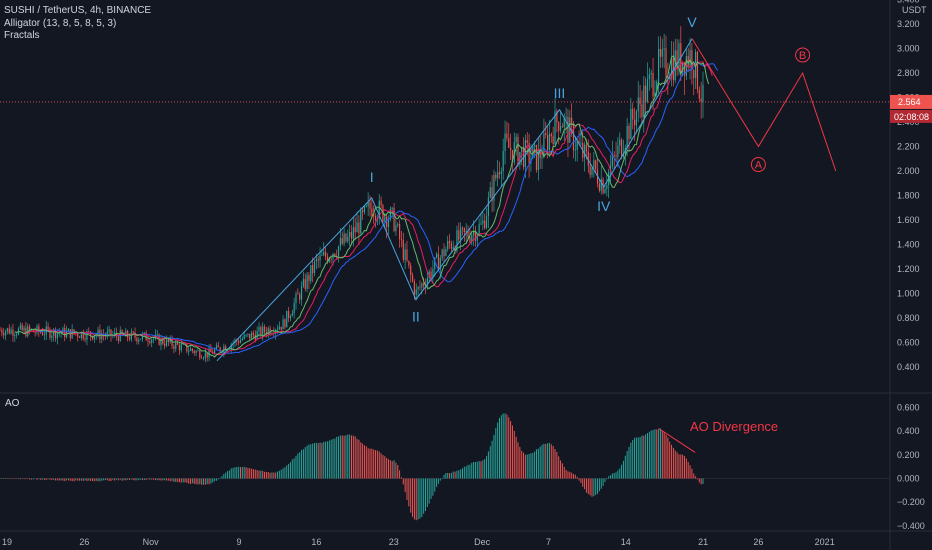 Image resolution: width=932 pixels, height=550 pixels. Describe the element at coordinates (908, 479) in the screenshot. I see `ao-tick-label: 0.000` at that location.